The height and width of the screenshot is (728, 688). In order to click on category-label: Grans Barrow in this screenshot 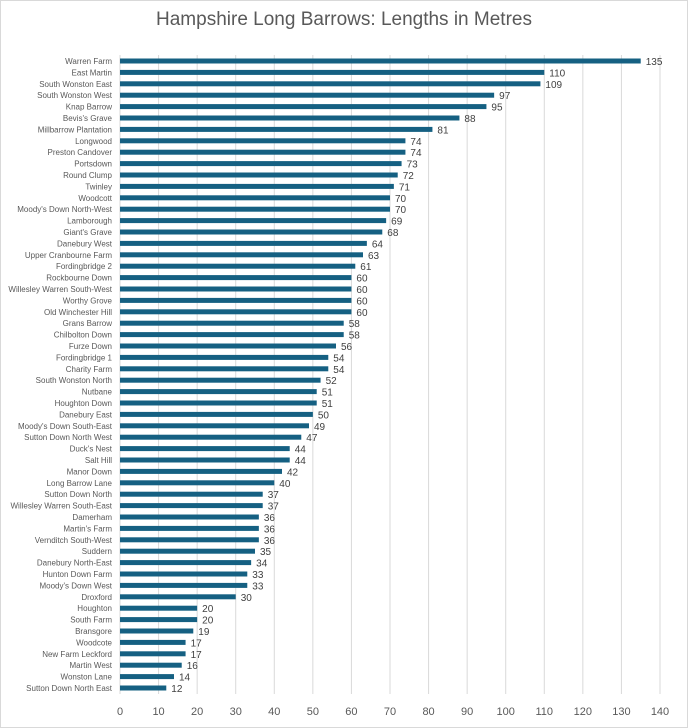, I will do `click(88, 323)`.